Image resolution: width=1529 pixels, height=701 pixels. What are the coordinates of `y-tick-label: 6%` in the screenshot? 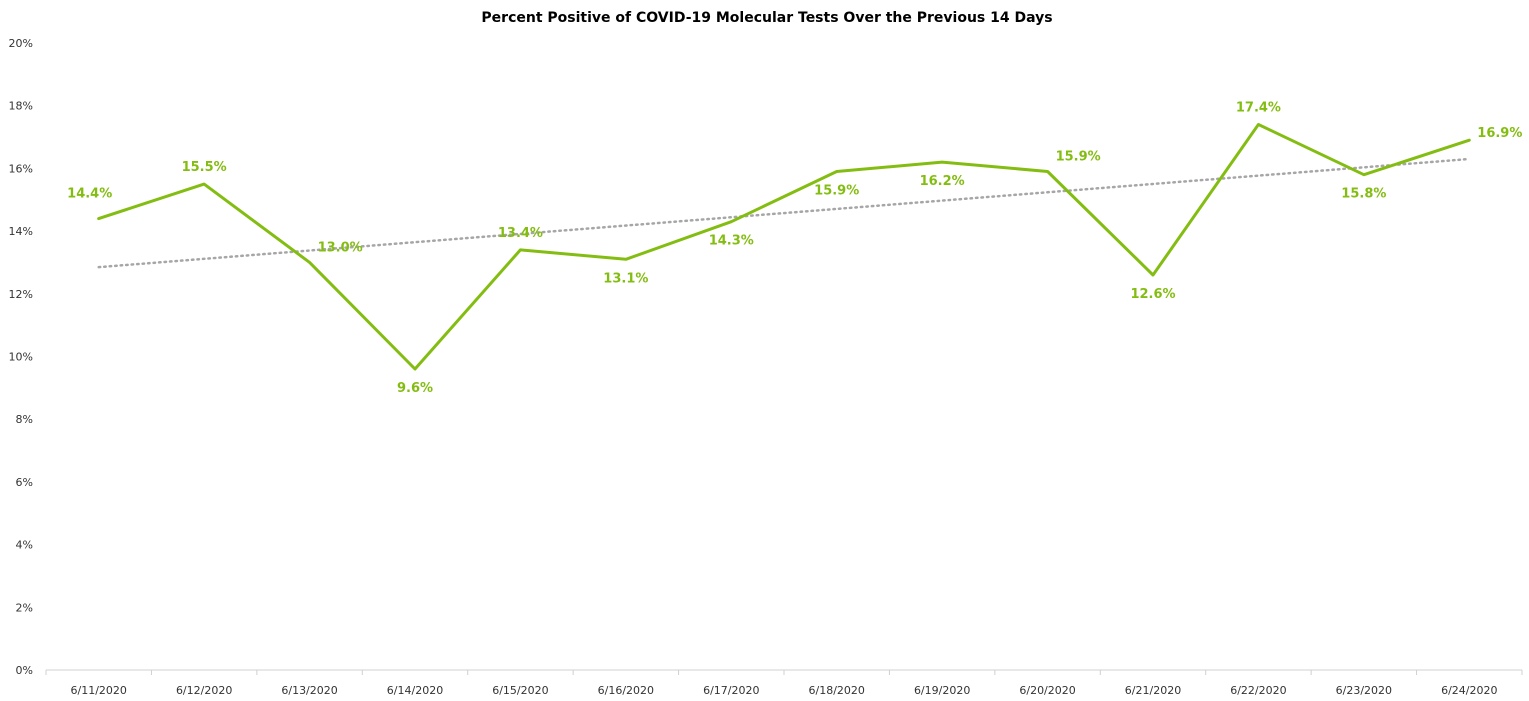 It's located at (24, 482).